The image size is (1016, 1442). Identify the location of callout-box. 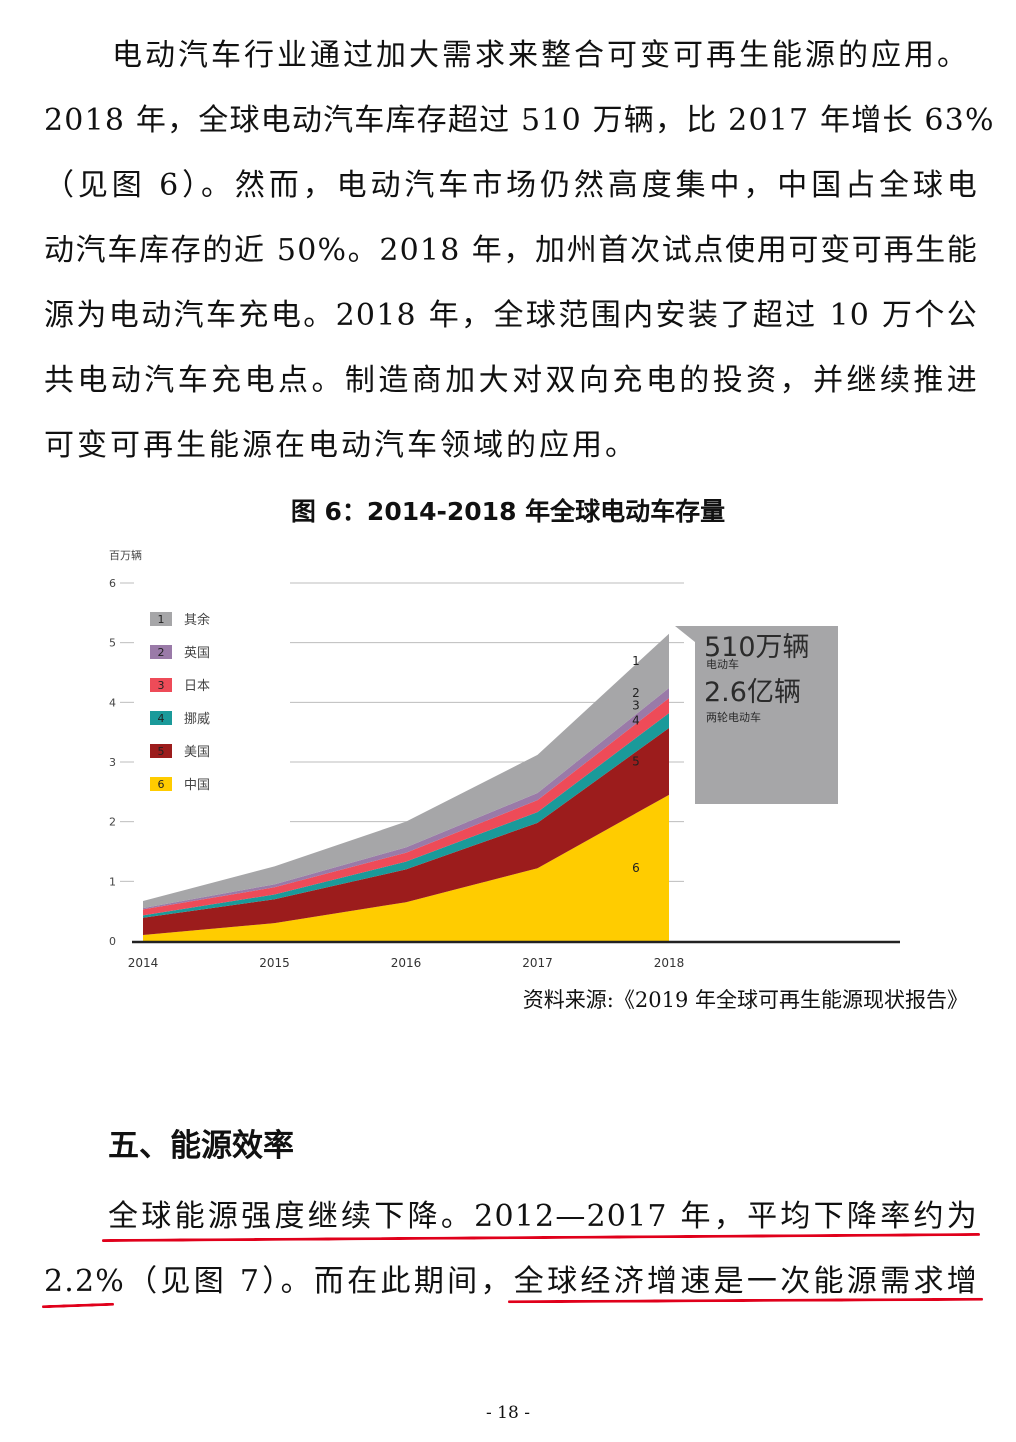
(756, 715).